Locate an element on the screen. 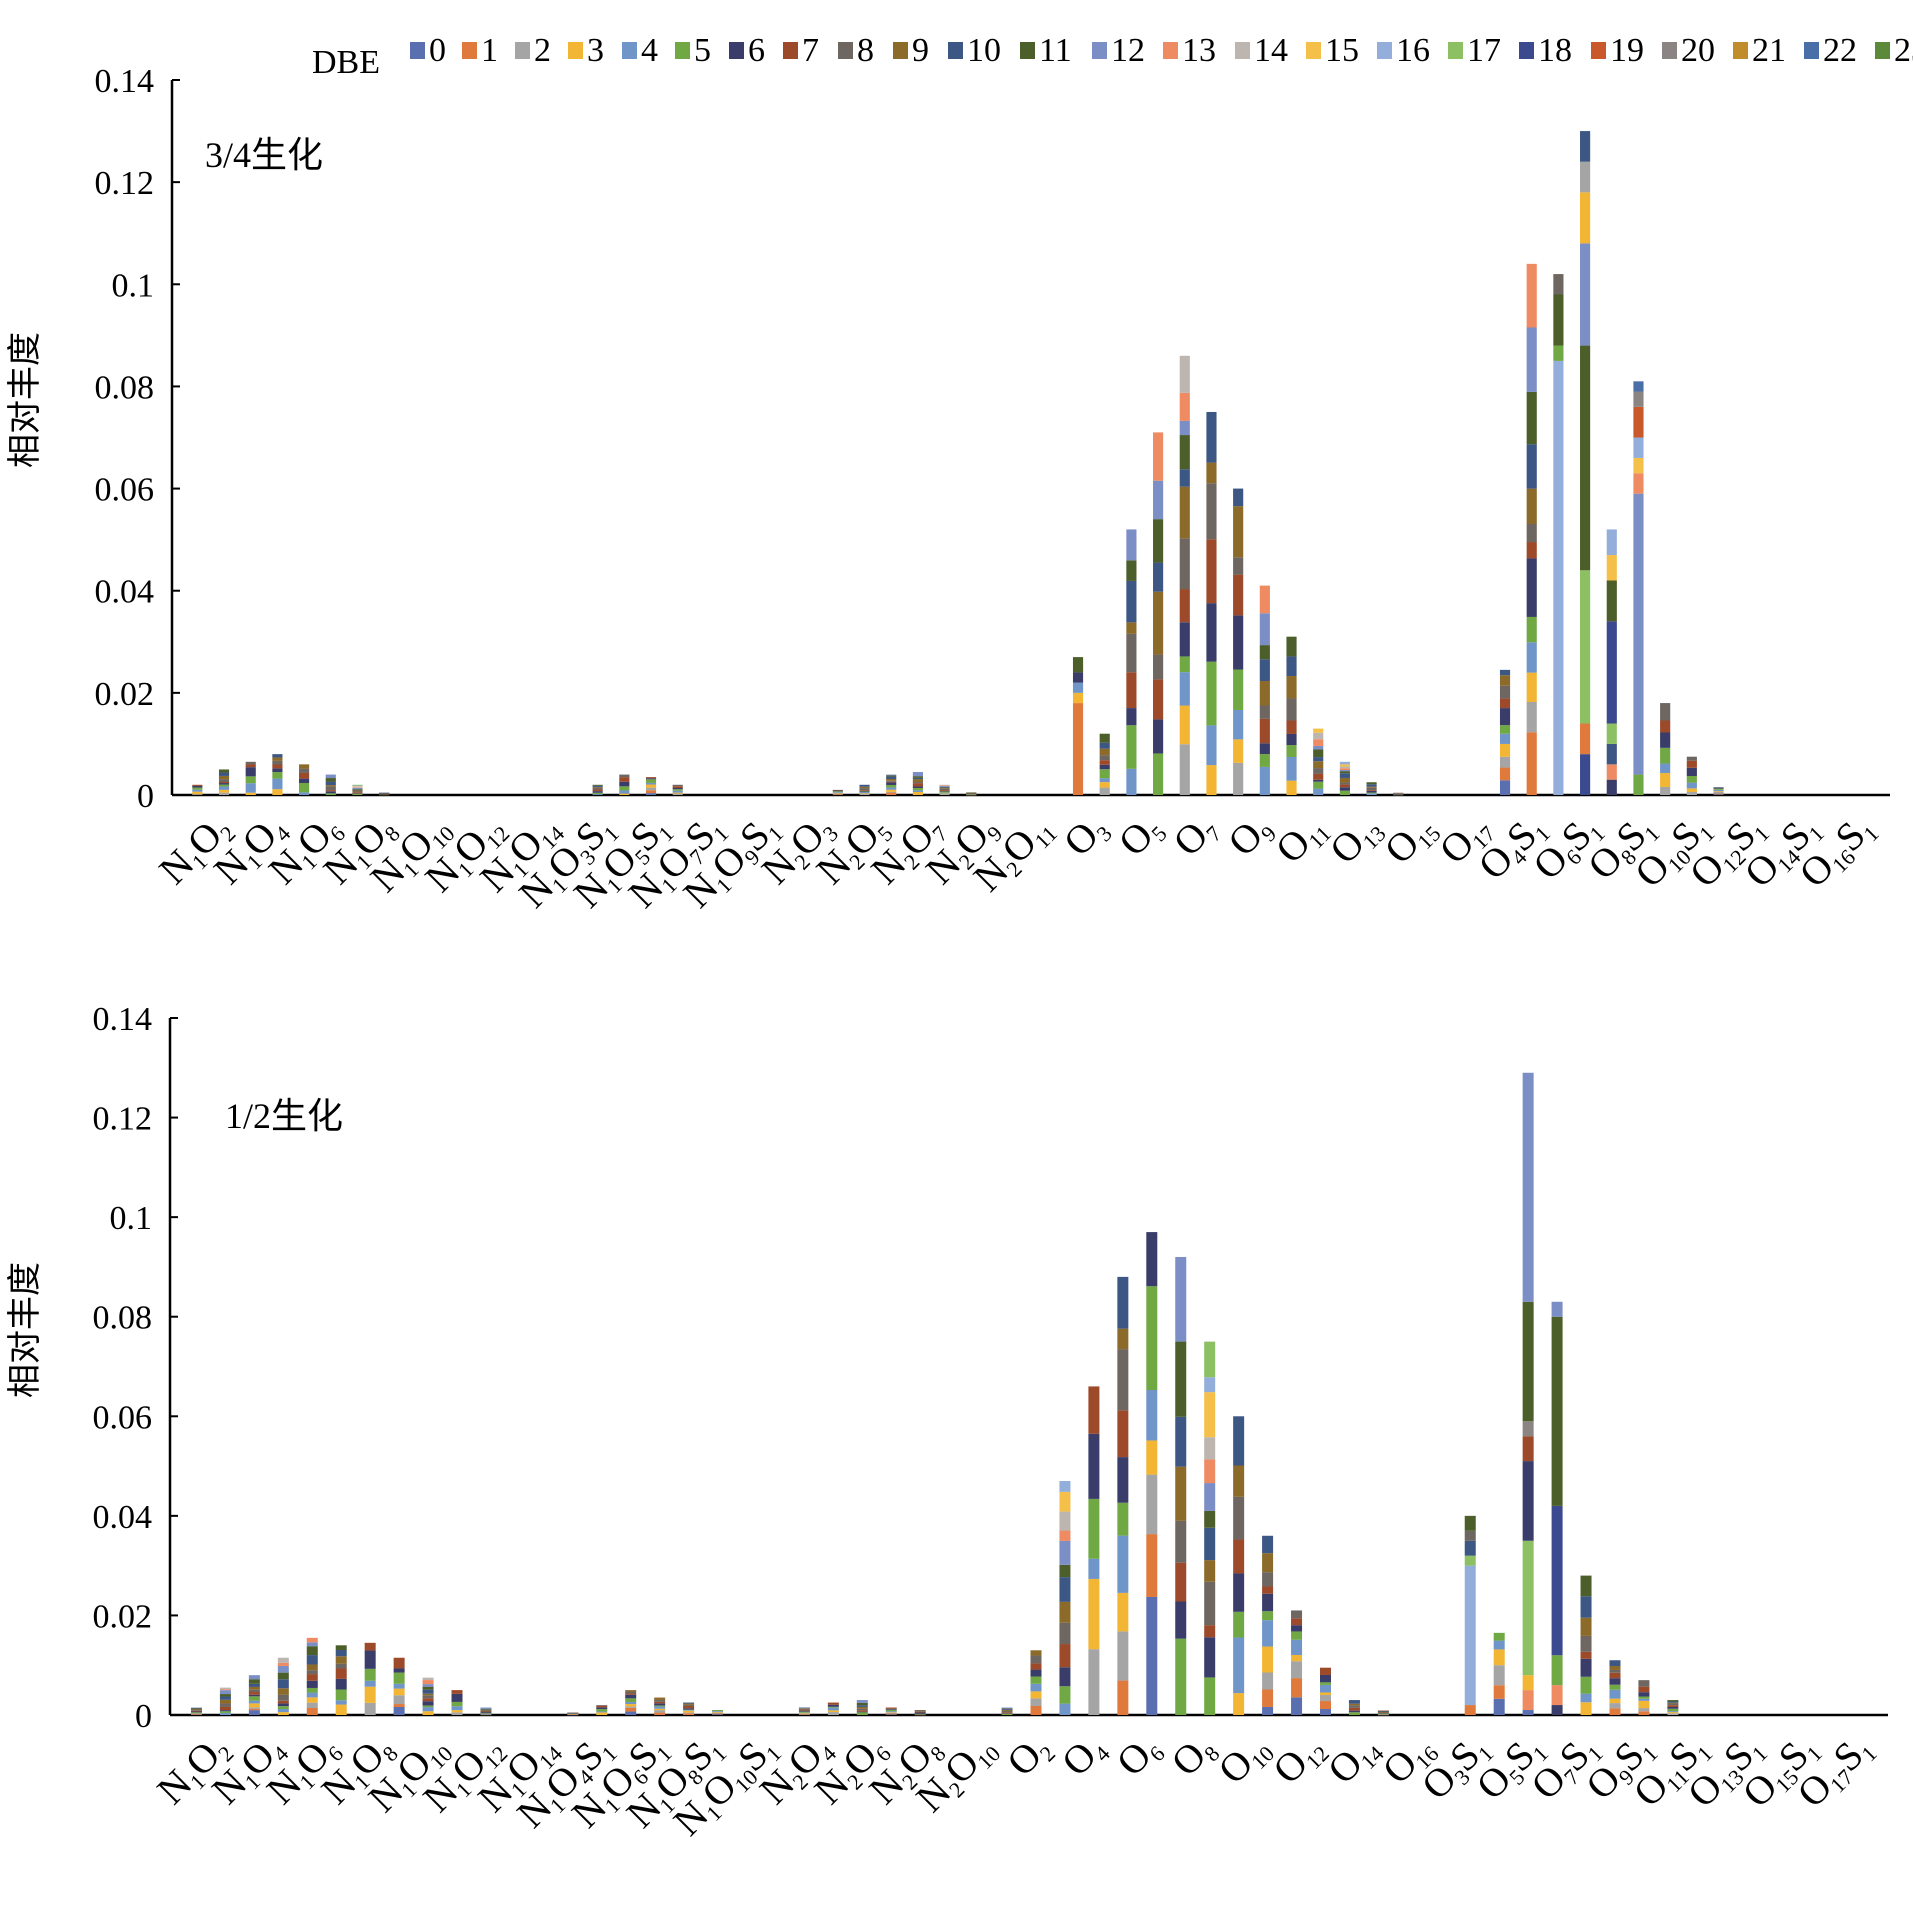 This screenshot has width=1913, height=1918. y-tick-label: 0.08 is located at coordinates (125, 387).